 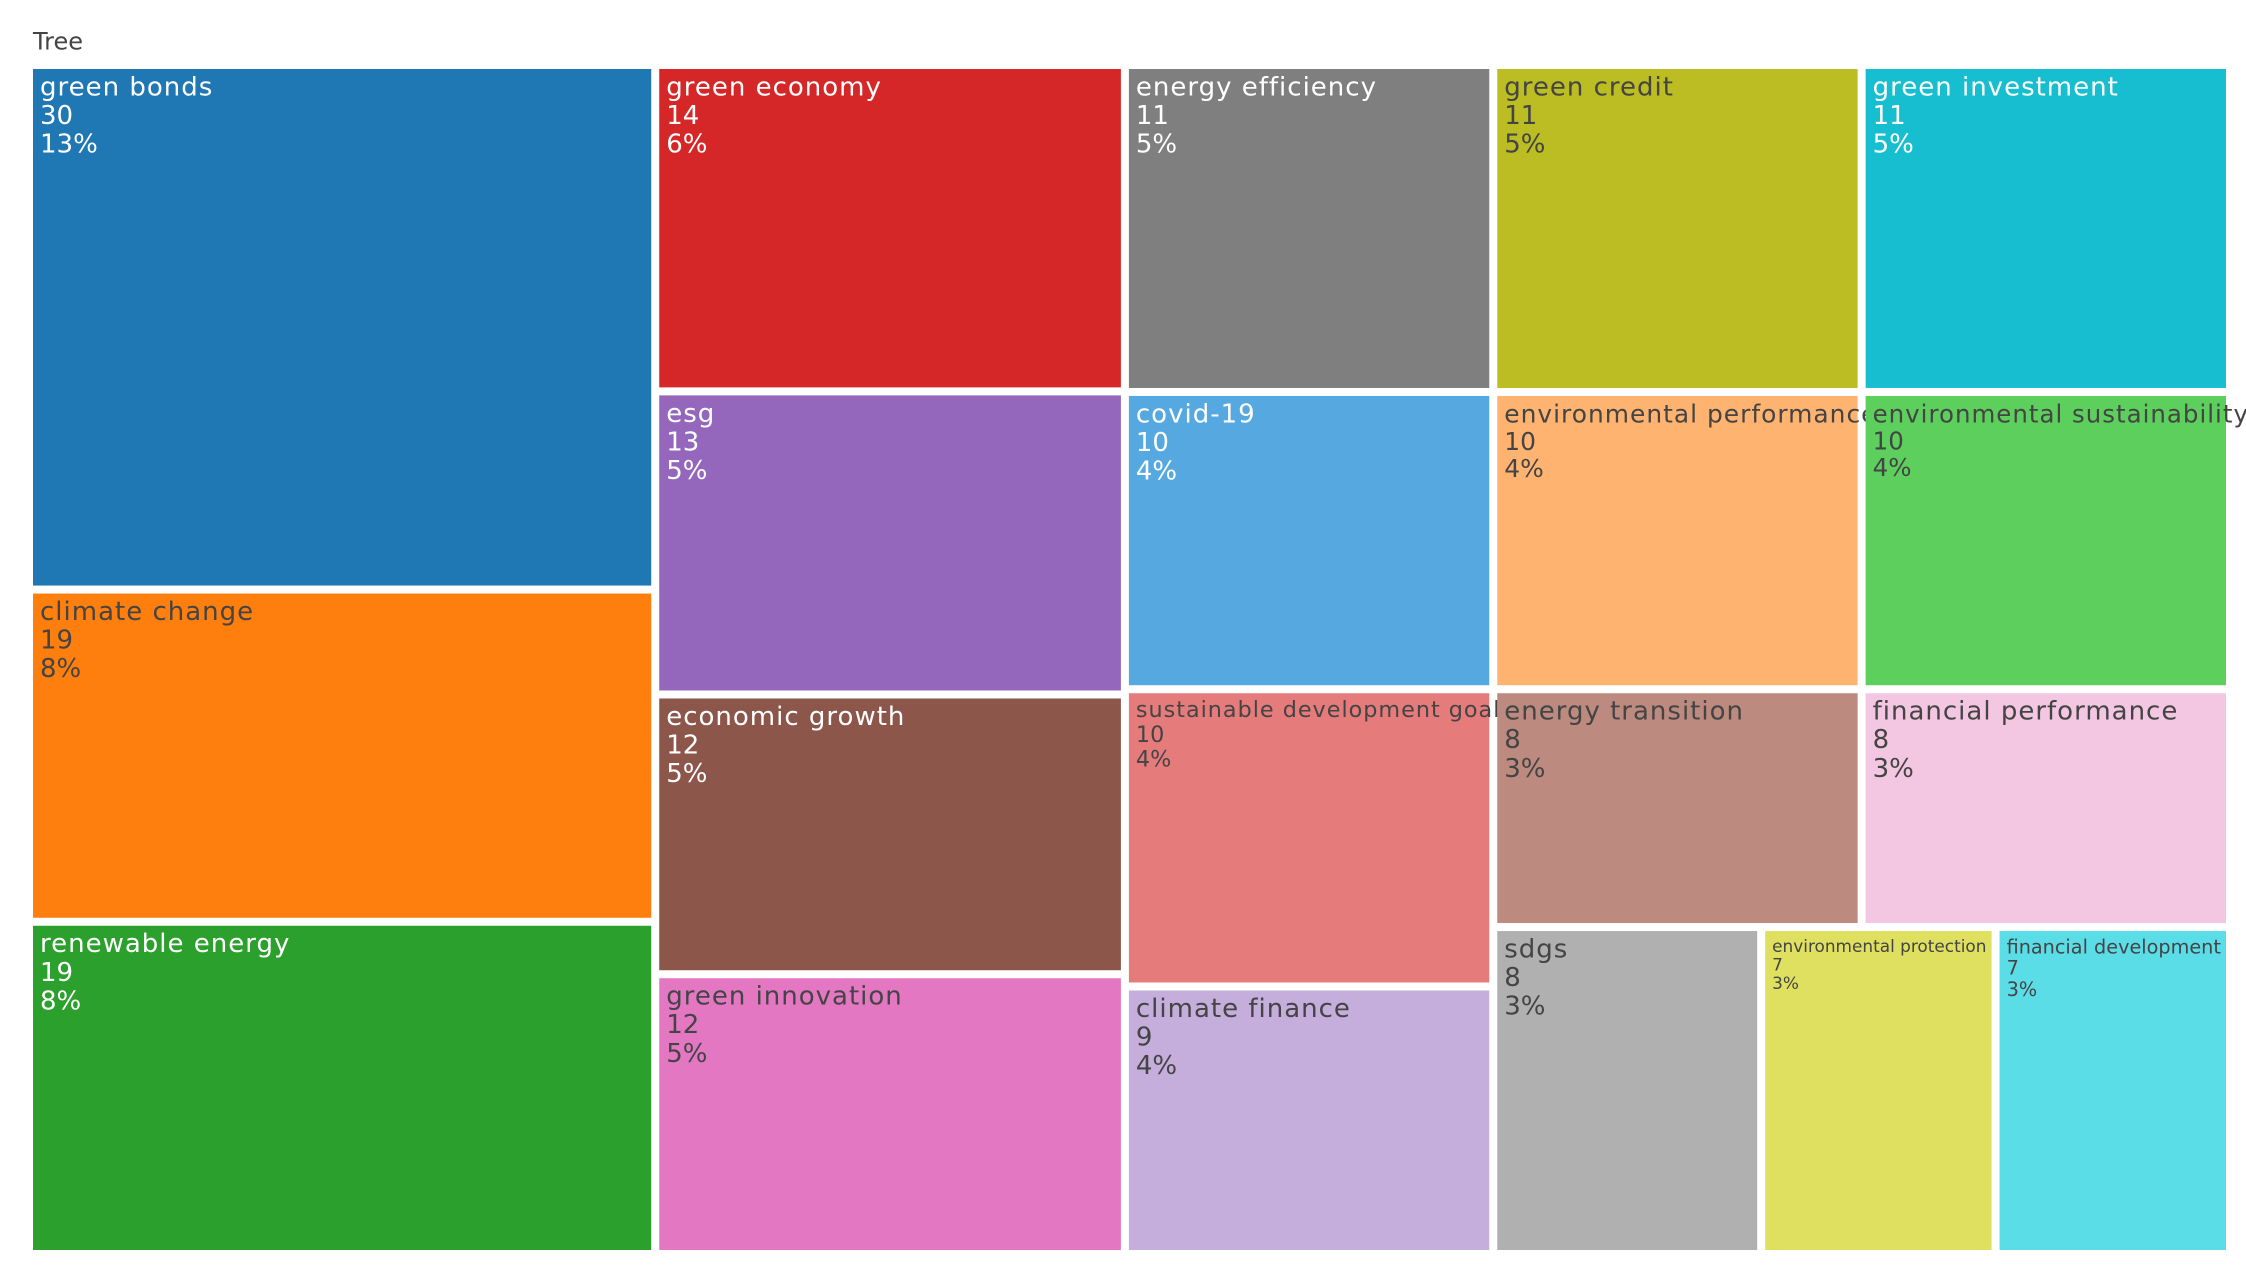 What do you see at coordinates (1243, 1009) in the screenshot?
I see `tile-label: climate finance` at bounding box center [1243, 1009].